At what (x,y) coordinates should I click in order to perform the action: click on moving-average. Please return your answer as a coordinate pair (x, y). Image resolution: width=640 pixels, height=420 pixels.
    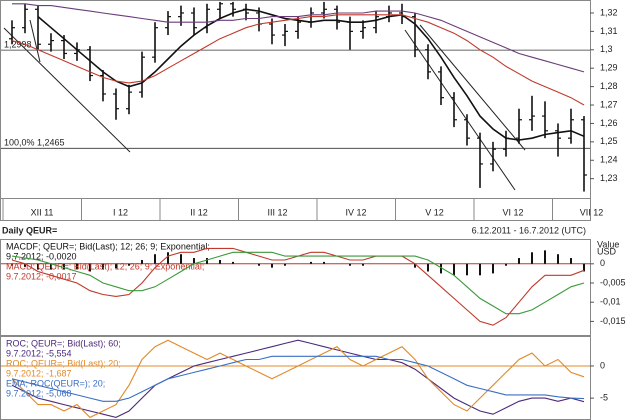
    Looking at the image, I should click on (298, 38).